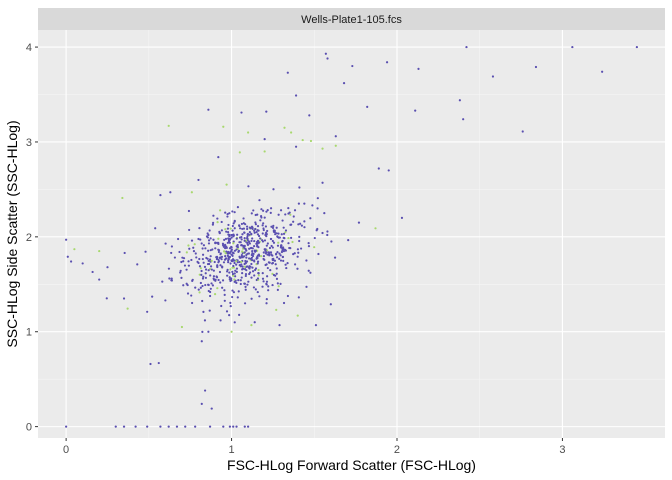  What do you see at coordinates (351, 19) in the screenshot?
I see `facet-strip` at bounding box center [351, 19].